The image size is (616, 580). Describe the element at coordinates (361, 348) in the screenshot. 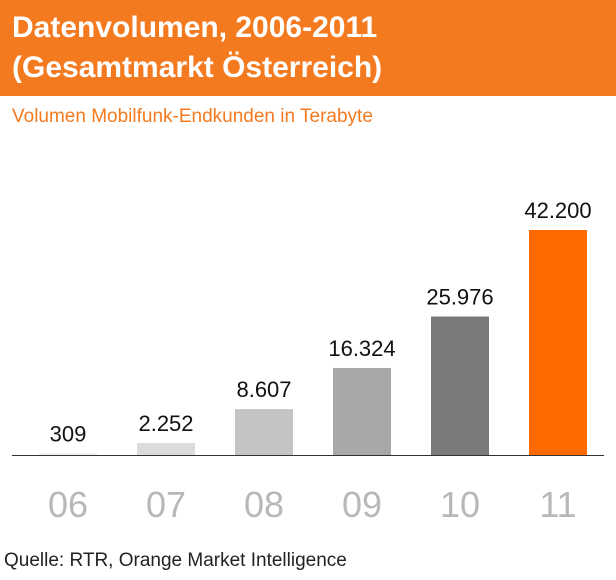

I see `value-label-09: 16.324` at that location.